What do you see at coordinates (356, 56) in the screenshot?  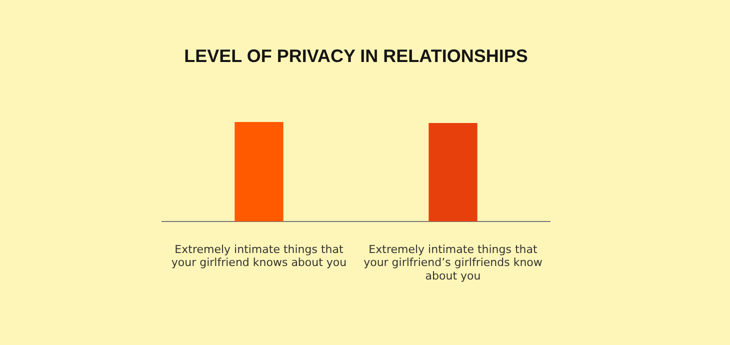 I see `chart-title: LEVEL OF PRIVACY IN RELATIONSHIPS` at bounding box center [356, 56].